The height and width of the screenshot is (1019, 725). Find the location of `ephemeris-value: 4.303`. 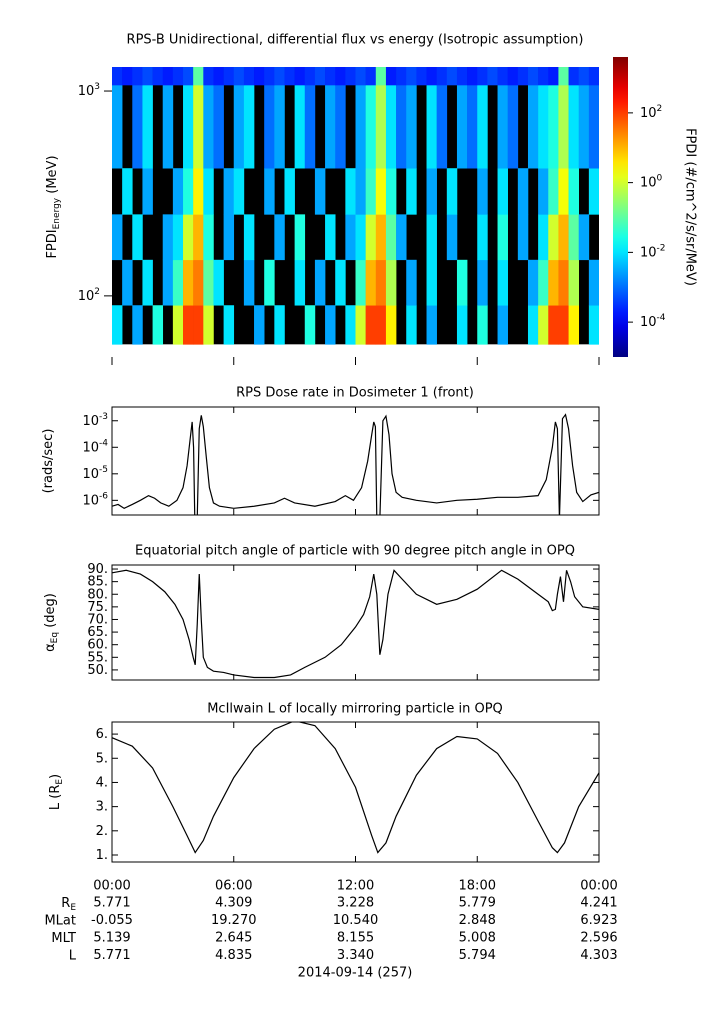

ephemeris-value: 4.303 is located at coordinates (598, 955).